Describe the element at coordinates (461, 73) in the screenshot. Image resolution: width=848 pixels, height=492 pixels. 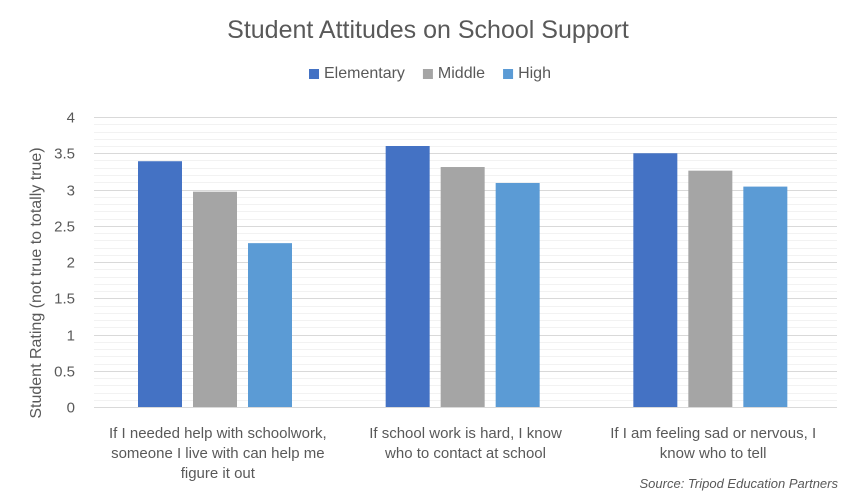
I see `legend-label-middle: Middle` at that location.